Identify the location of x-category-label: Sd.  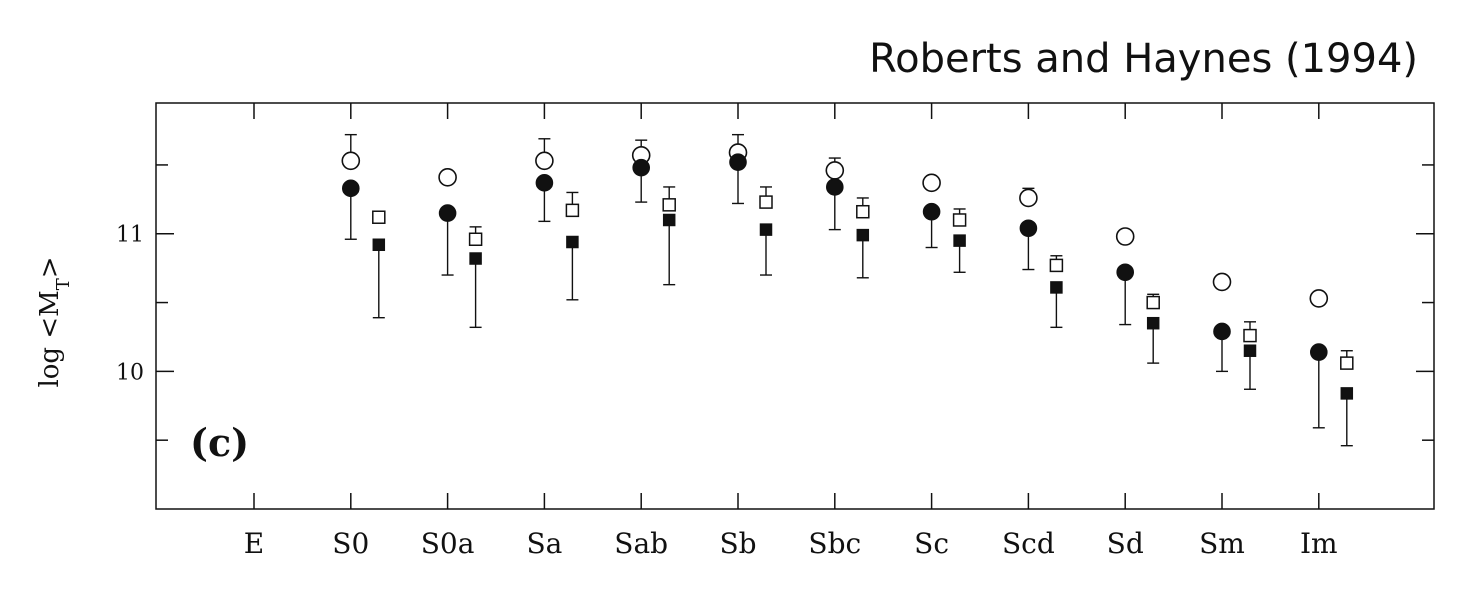
(1125, 543).